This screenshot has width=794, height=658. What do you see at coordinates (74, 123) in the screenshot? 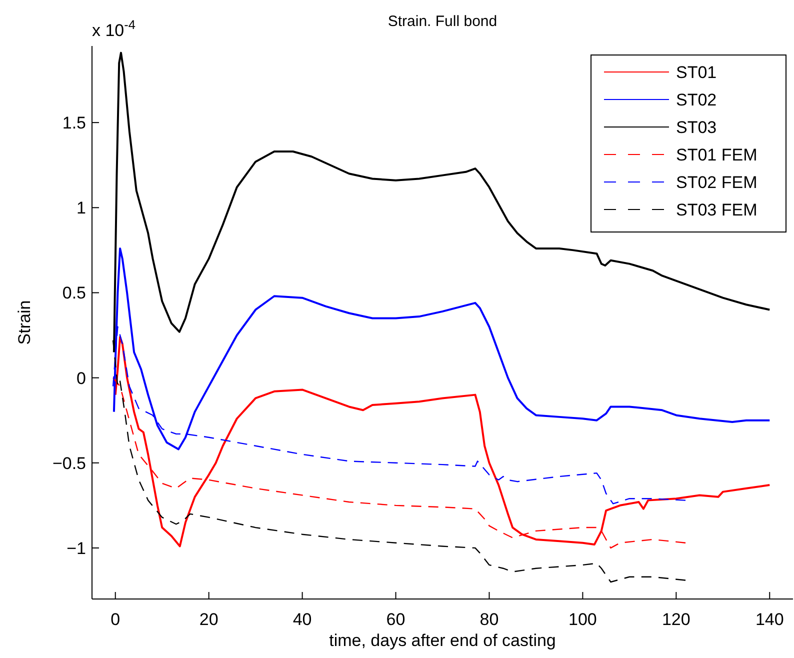
I see `y-tick-label: 1.5` at bounding box center [74, 123].